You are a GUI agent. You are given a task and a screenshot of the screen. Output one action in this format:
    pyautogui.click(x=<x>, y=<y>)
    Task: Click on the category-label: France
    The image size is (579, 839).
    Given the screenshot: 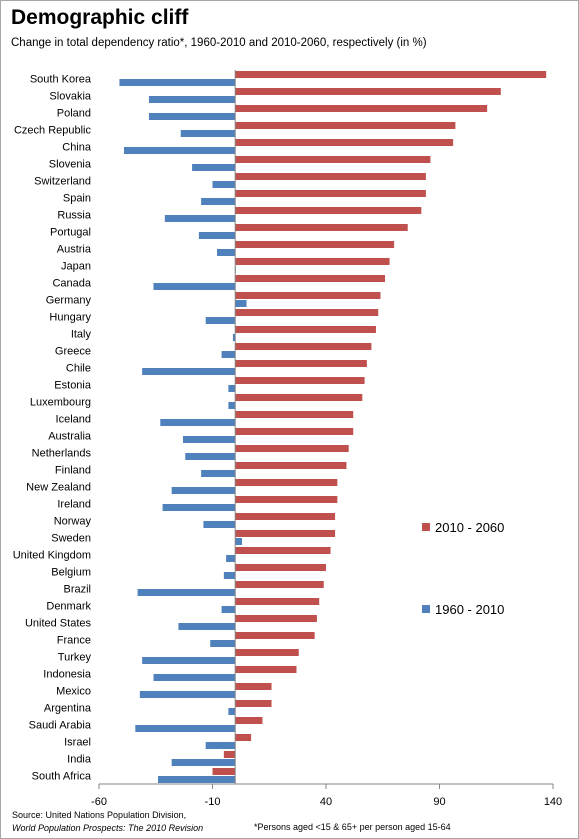 What is the action you would take?
    pyautogui.click(x=74, y=641)
    